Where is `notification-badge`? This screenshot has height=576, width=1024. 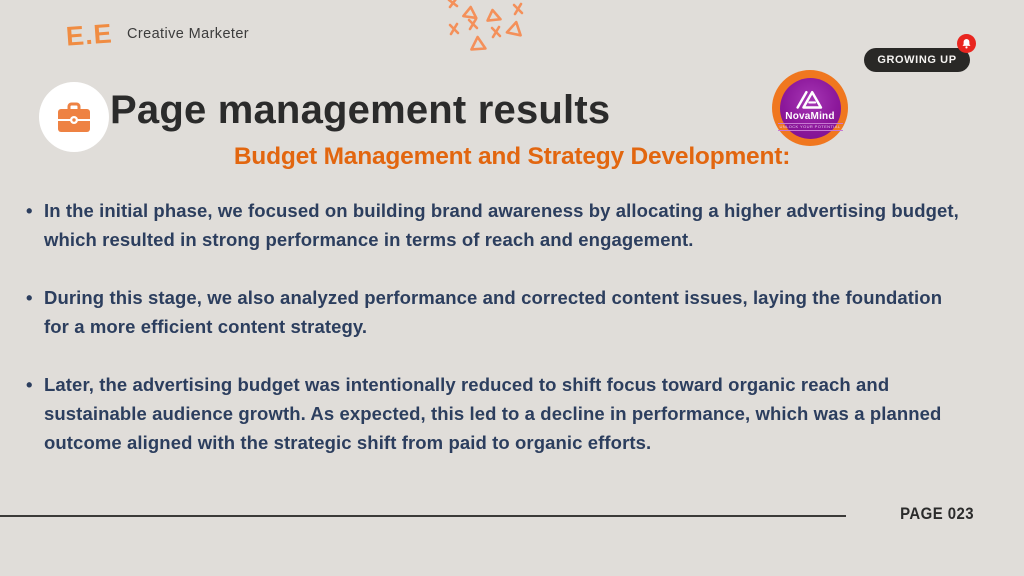
notification-badge is located at coordinates (966, 43).